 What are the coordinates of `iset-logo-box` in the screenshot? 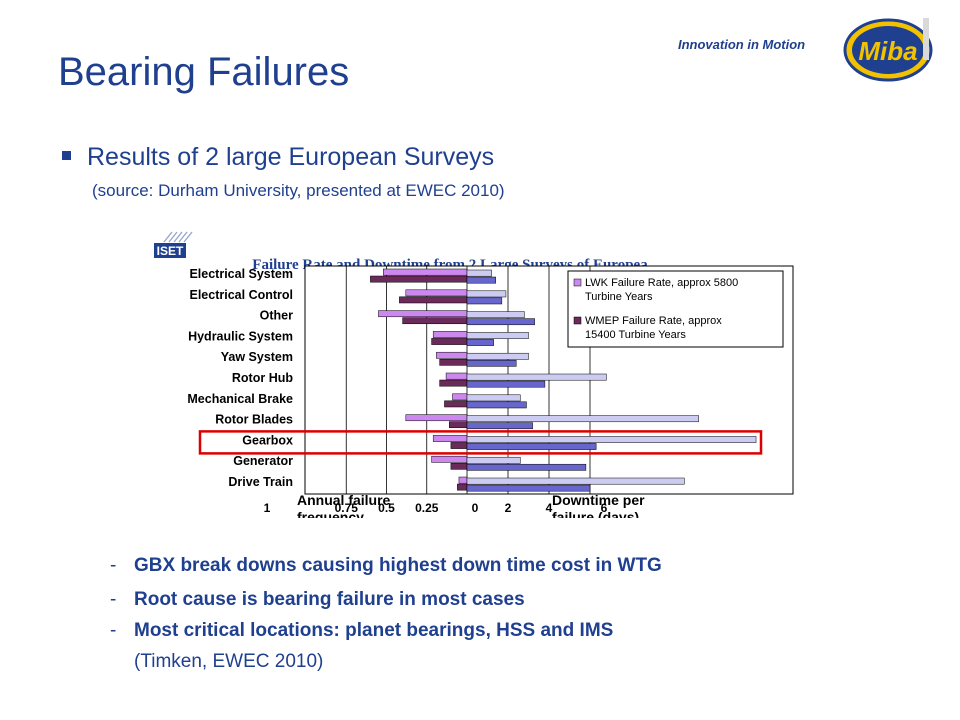 It's located at (170, 250).